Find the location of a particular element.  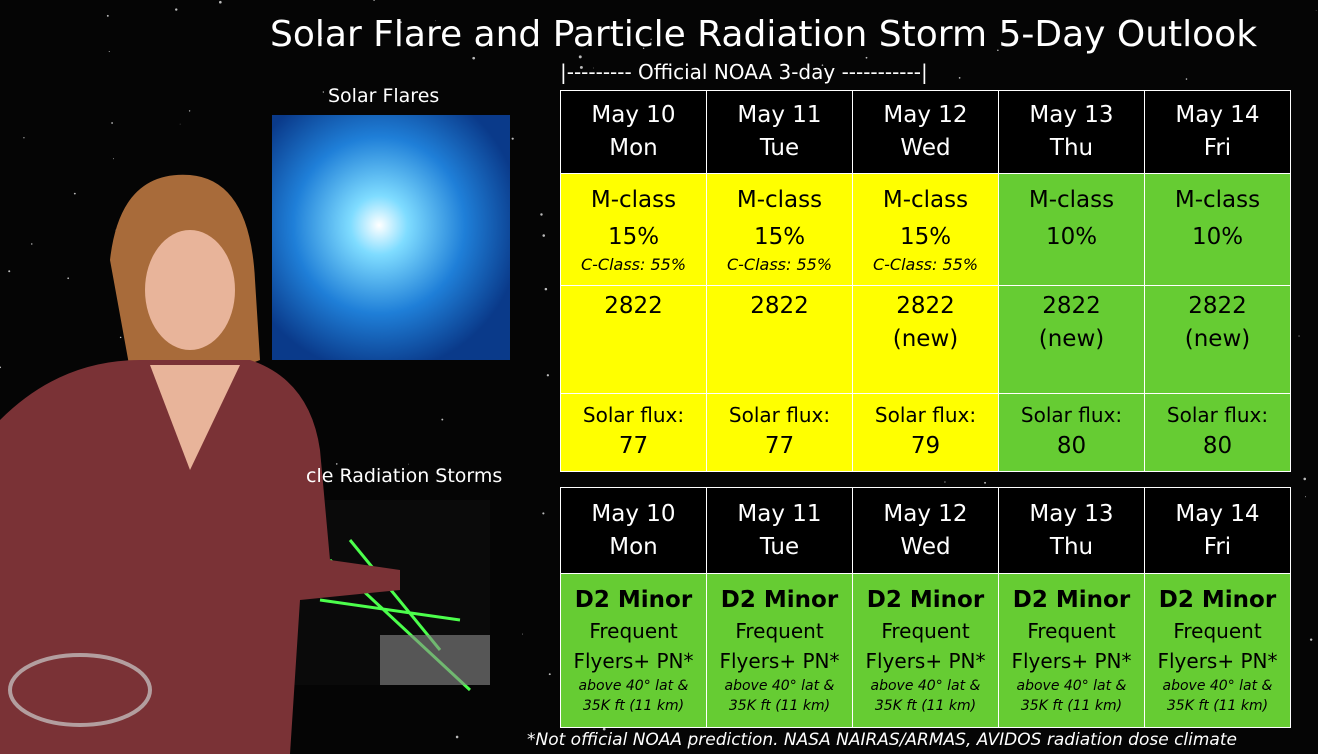

logo is located at coordinates (80, 690).